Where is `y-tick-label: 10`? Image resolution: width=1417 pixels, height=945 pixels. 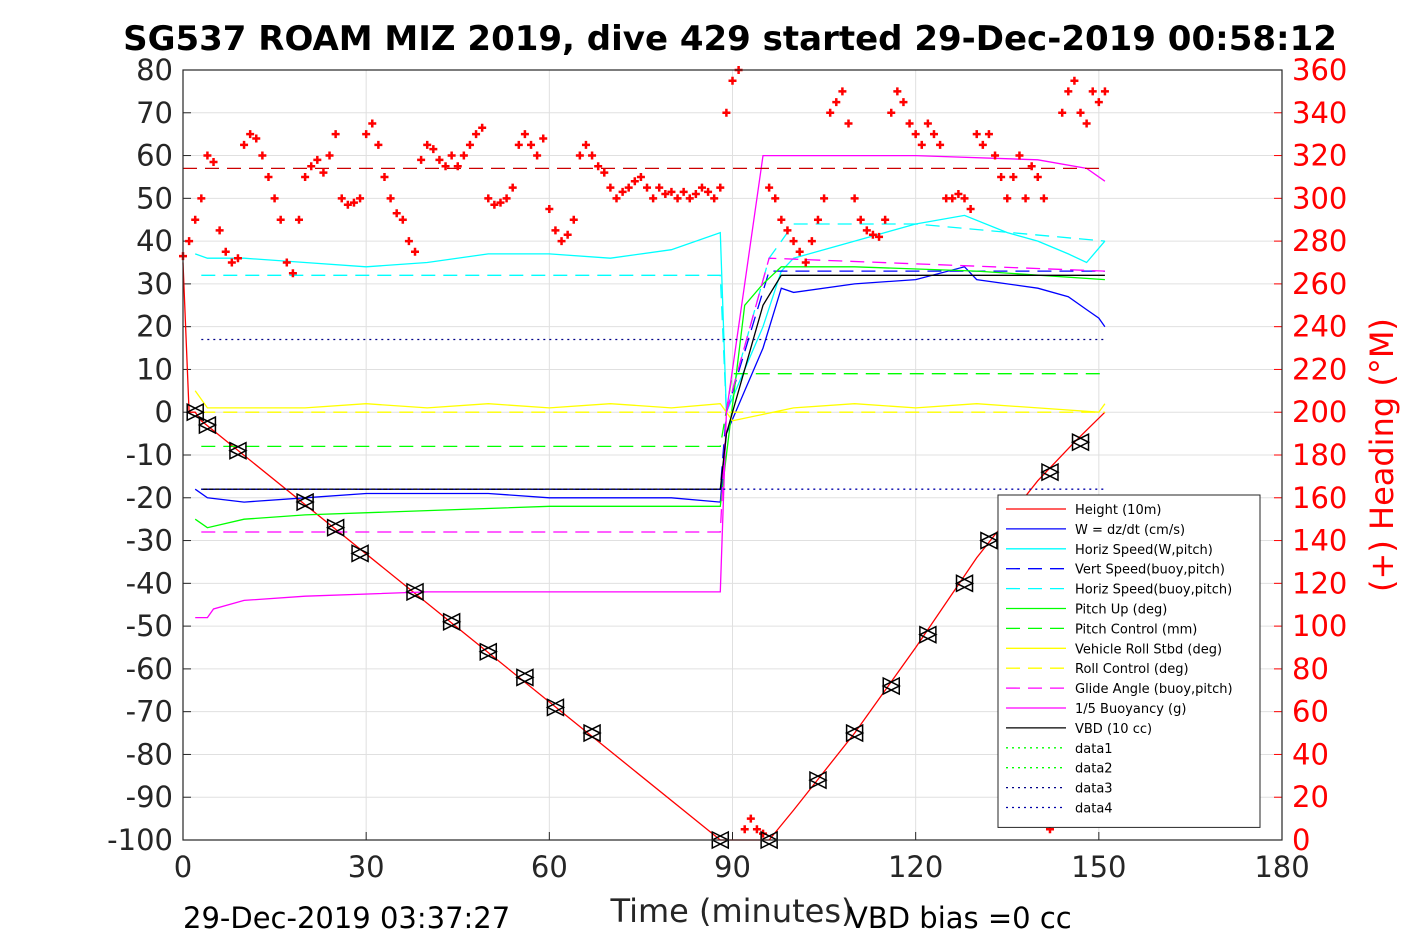 y-tick-label: 10 is located at coordinates (154, 369).